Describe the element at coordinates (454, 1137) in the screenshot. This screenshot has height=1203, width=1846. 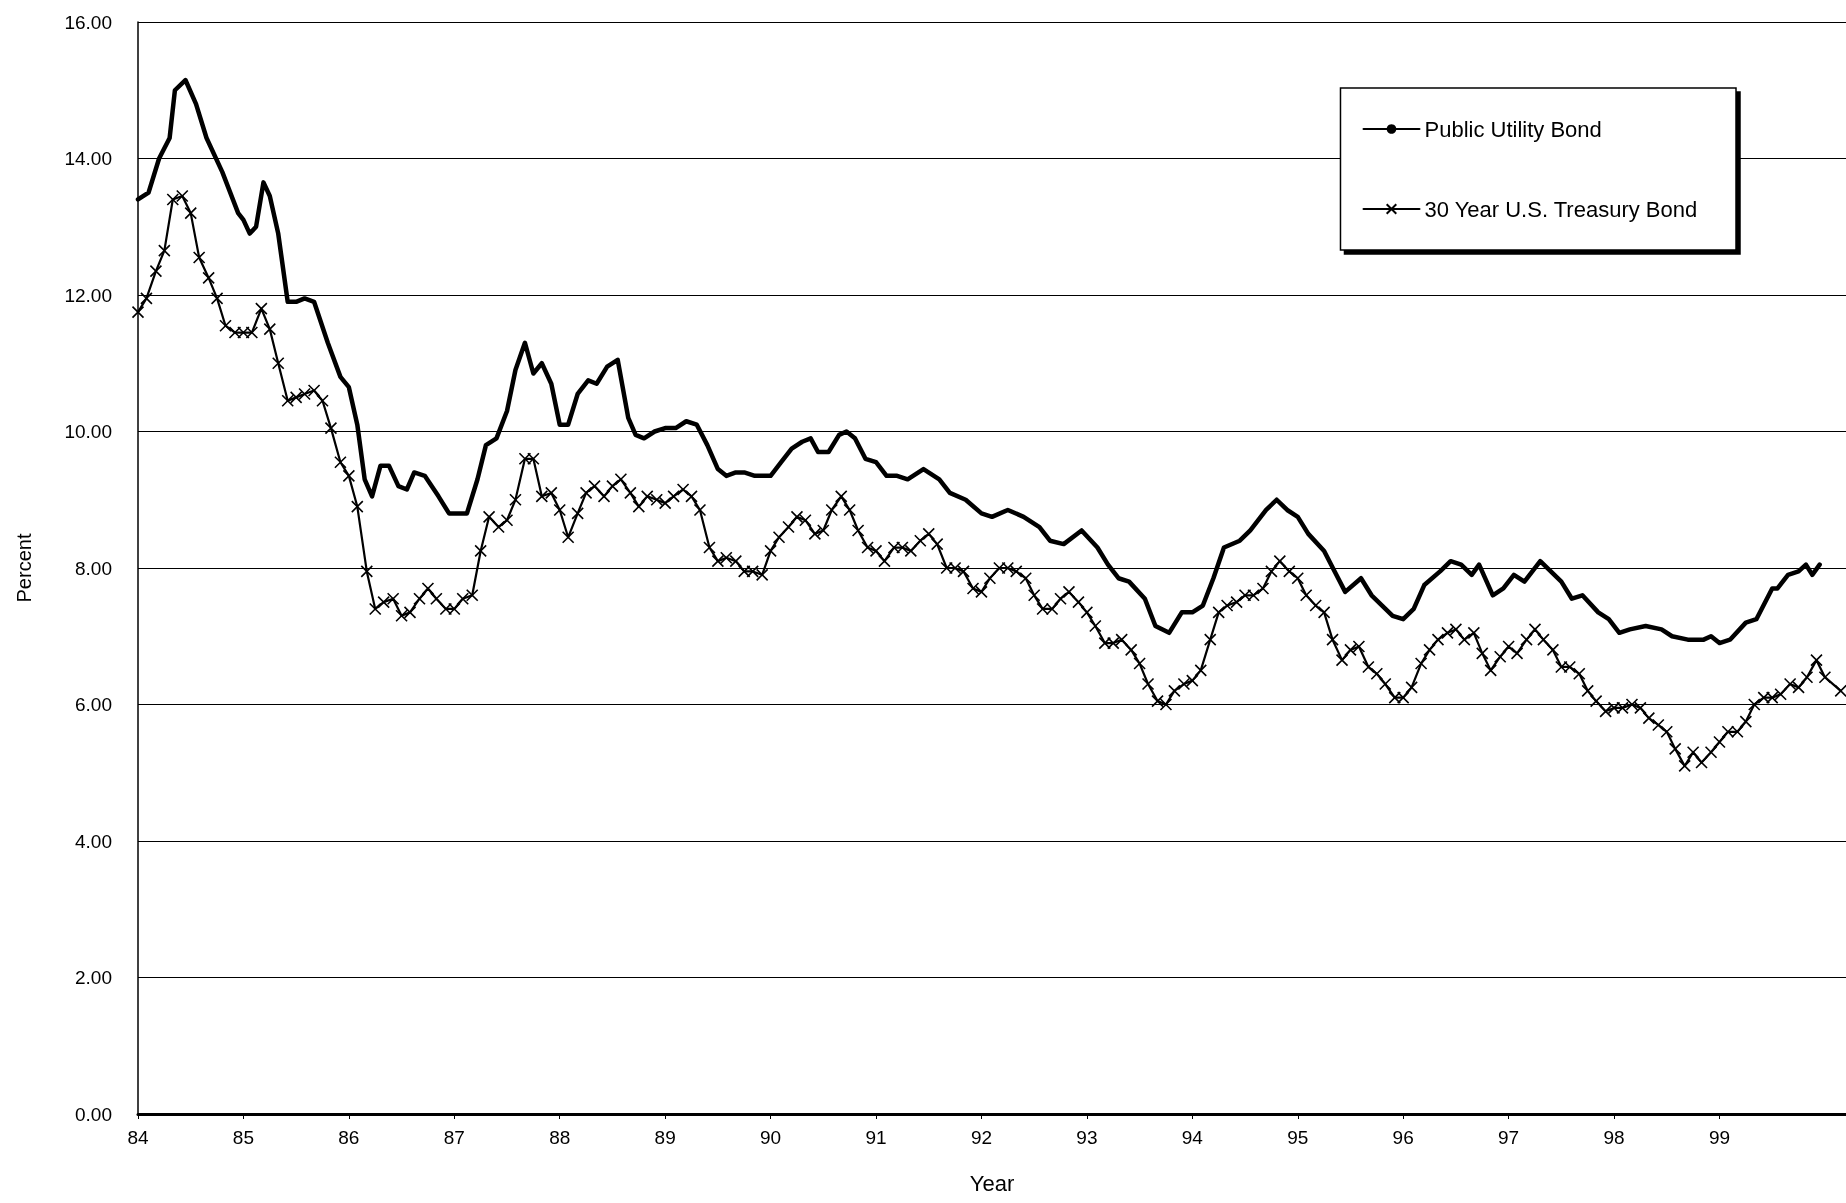
I see `x-tick-label: 87` at that location.